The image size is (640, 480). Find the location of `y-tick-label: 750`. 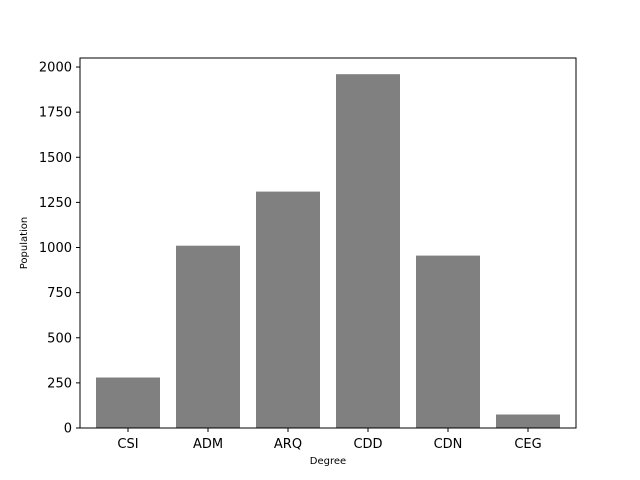

y-tick-label: 750 is located at coordinates (59, 293).